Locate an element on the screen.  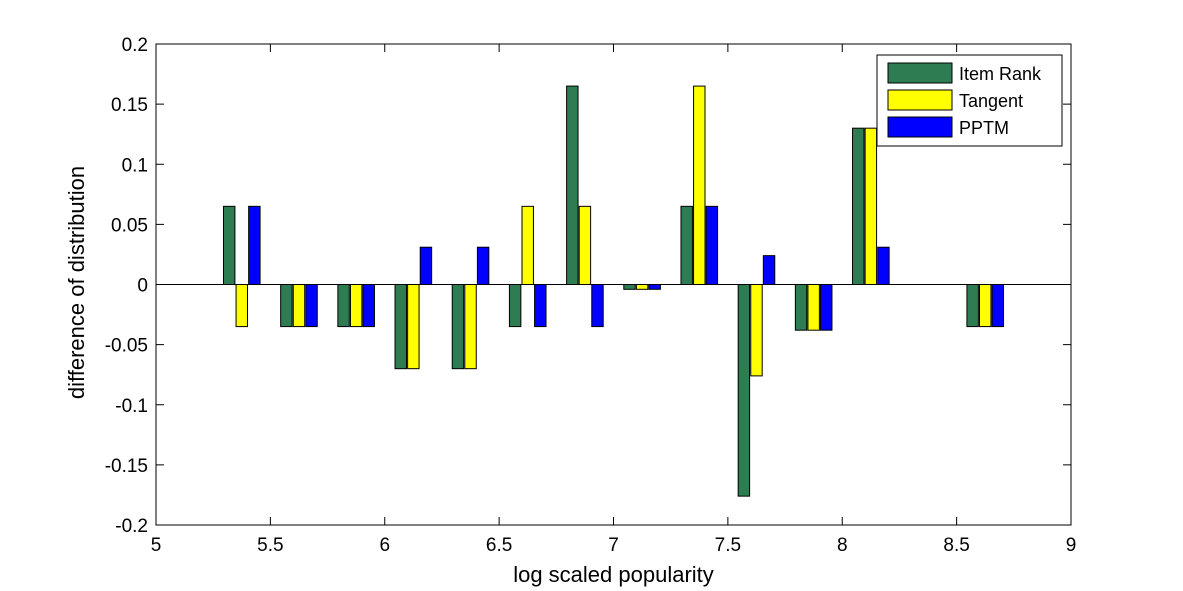
x-tick-label: 7.5 is located at coordinates (728, 545).